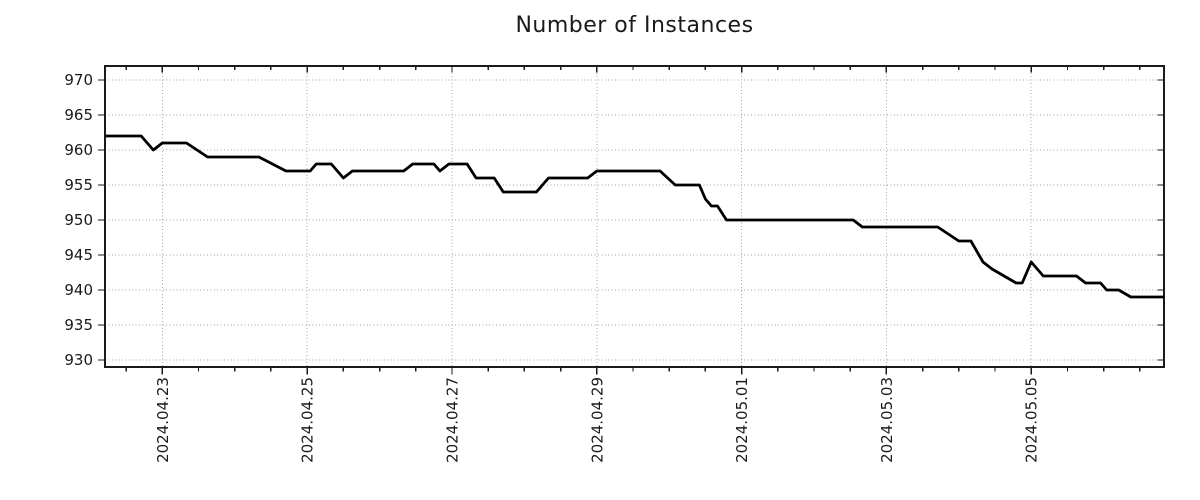 The image size is (1200, 500). What do you see at coordinates (78, 115) in the screenshot?
I see `y-tick-label: 965` at bounding box center [78, 115].